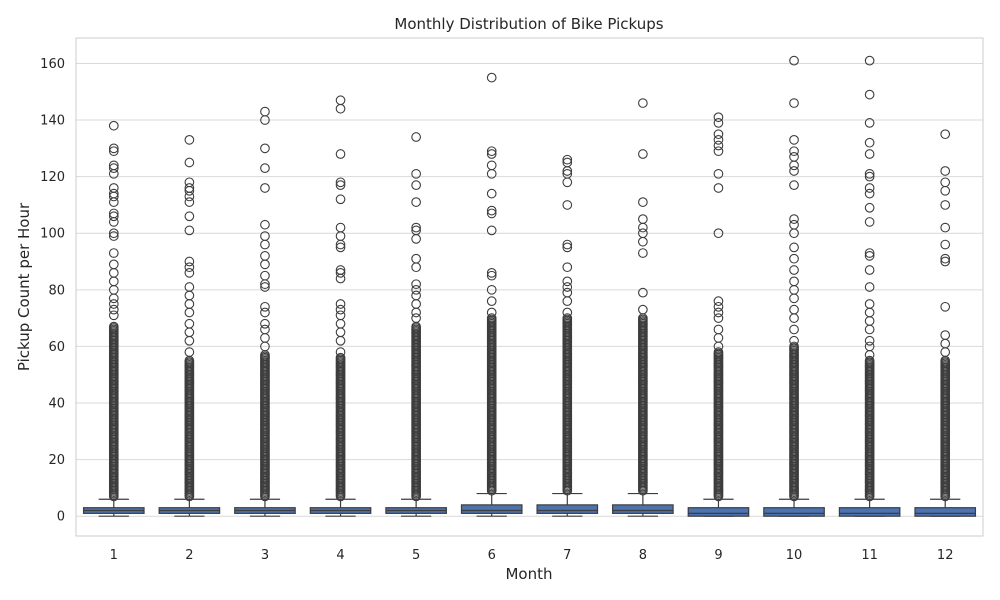 The height and width of the screenshot is (600, 1000). What do you see at coordinates (52, 121) in the screenshot?
I see `y-tick-label: 140` at bounding box center [52, 121].